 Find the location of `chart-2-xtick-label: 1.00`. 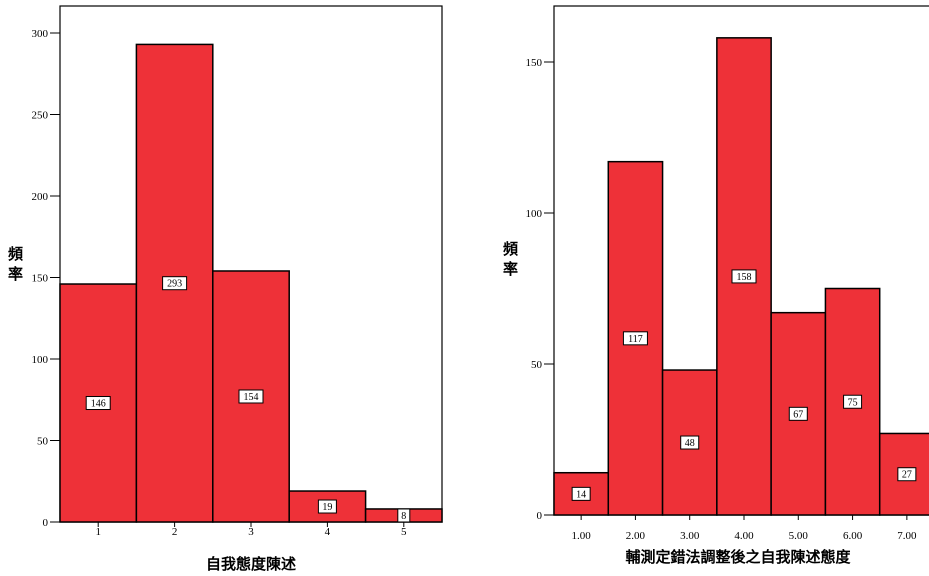

chart-2-xtick-label: 1.00 is located at coordinates (582, 536).